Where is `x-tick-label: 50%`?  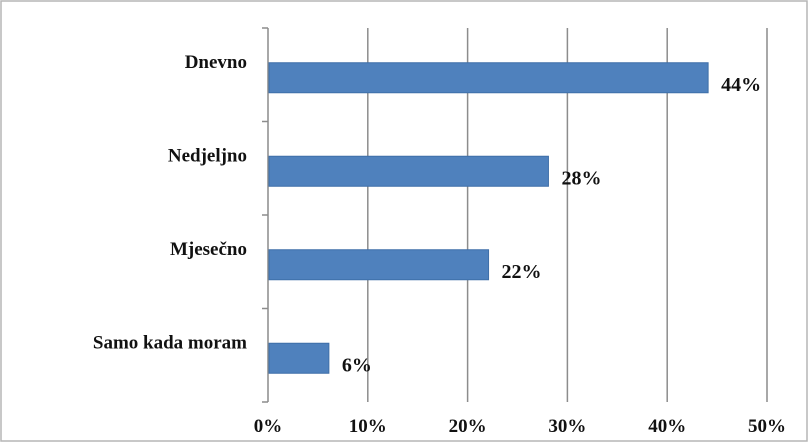 x-tick-label: 50% is located at coordinates (767, 426).